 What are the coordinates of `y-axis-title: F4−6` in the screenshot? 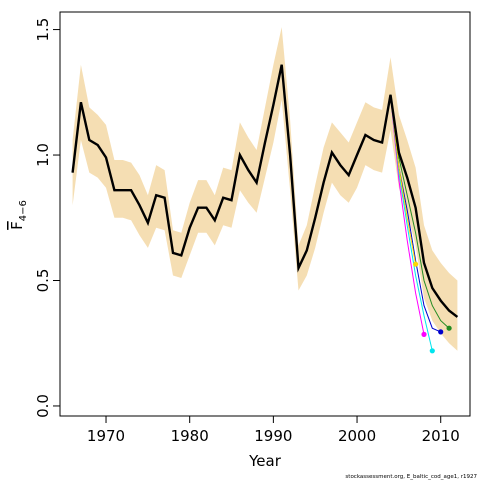 It's located at (18, 215).